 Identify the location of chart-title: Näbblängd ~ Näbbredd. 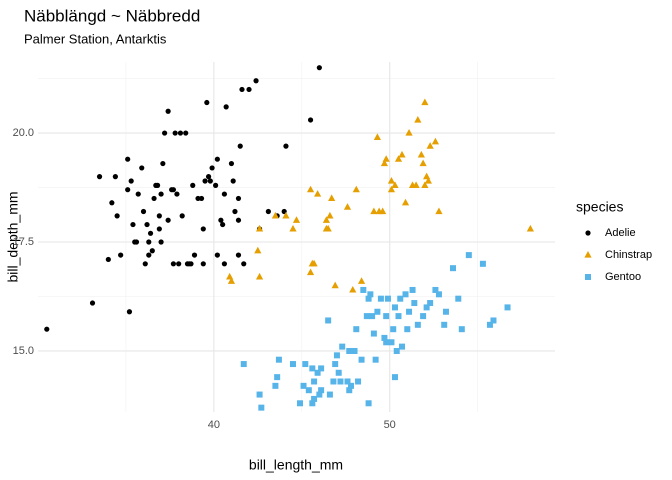
(112, 15).